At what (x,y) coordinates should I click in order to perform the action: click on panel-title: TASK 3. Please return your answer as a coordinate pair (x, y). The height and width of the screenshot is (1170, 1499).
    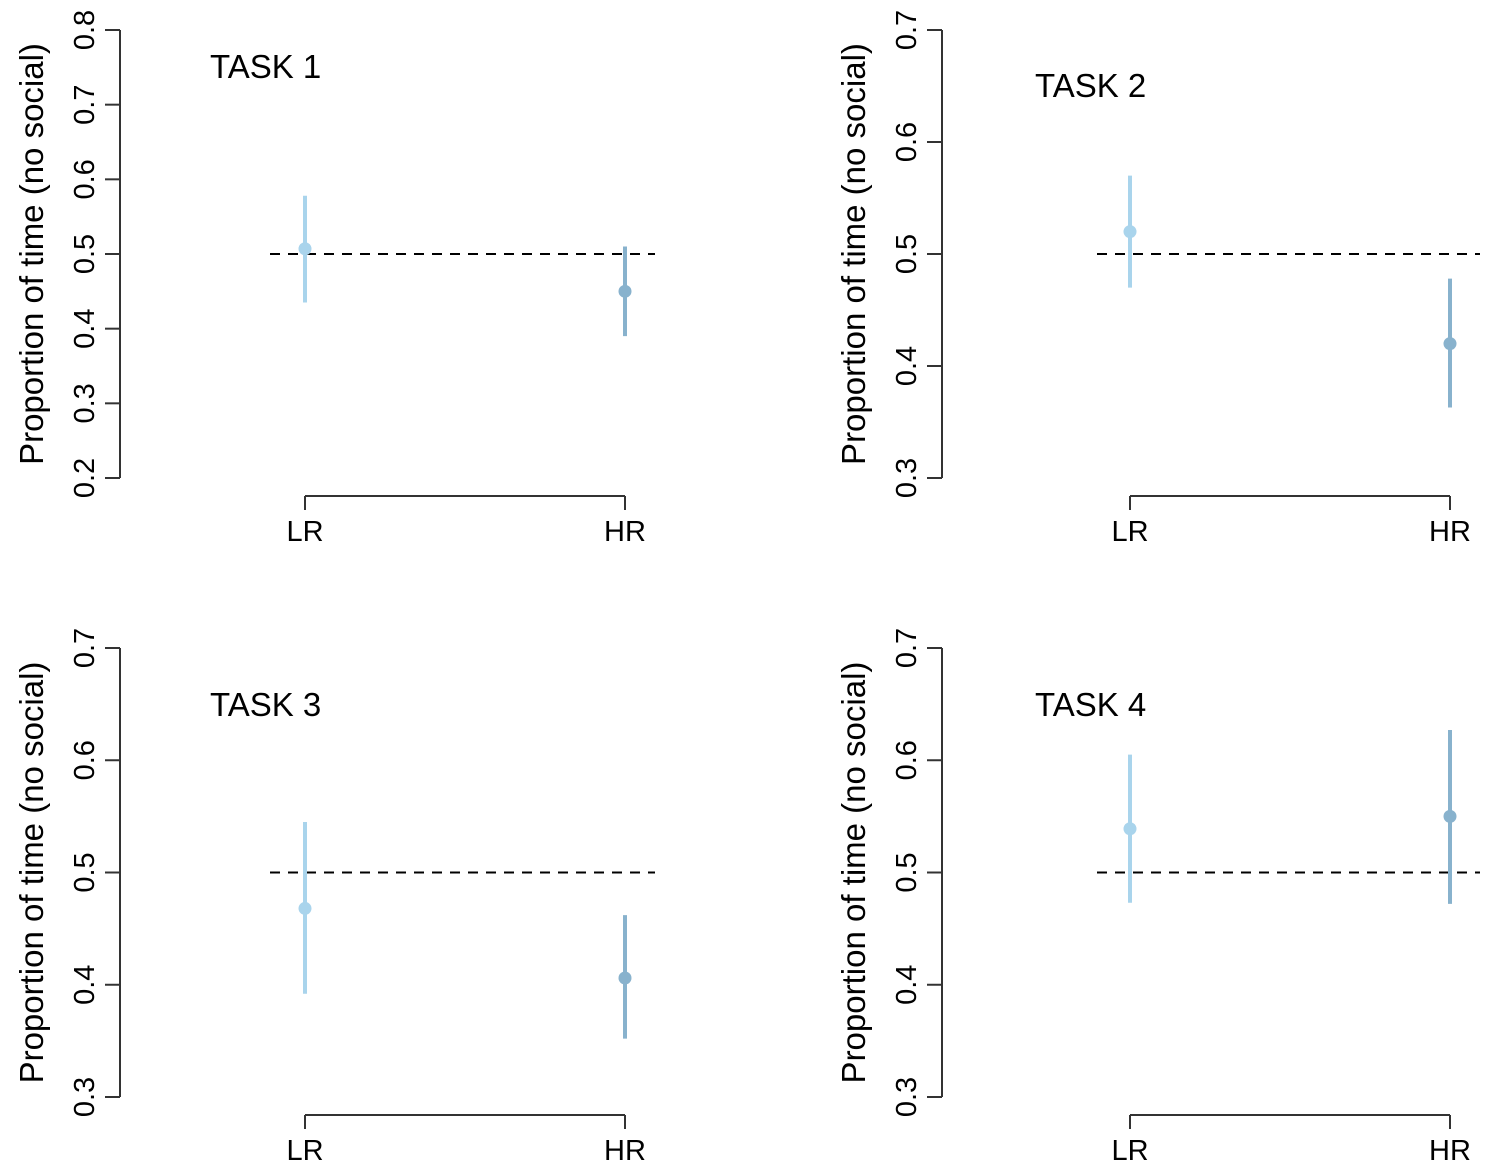
    Looking at the image, I should click on (265, 704).